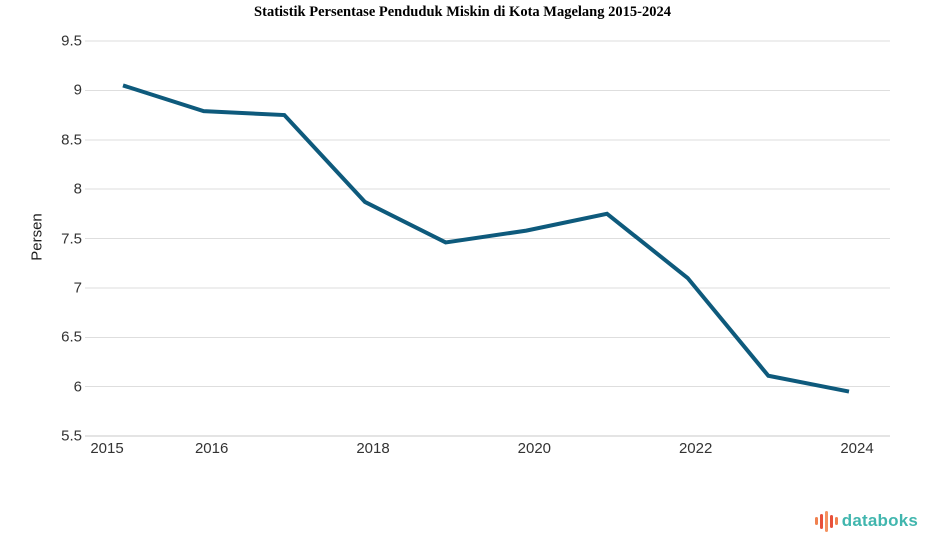 The height and width of the screenshot is (547, 925). I want to click on y-tick-label: 9.5, so click(71, 41).